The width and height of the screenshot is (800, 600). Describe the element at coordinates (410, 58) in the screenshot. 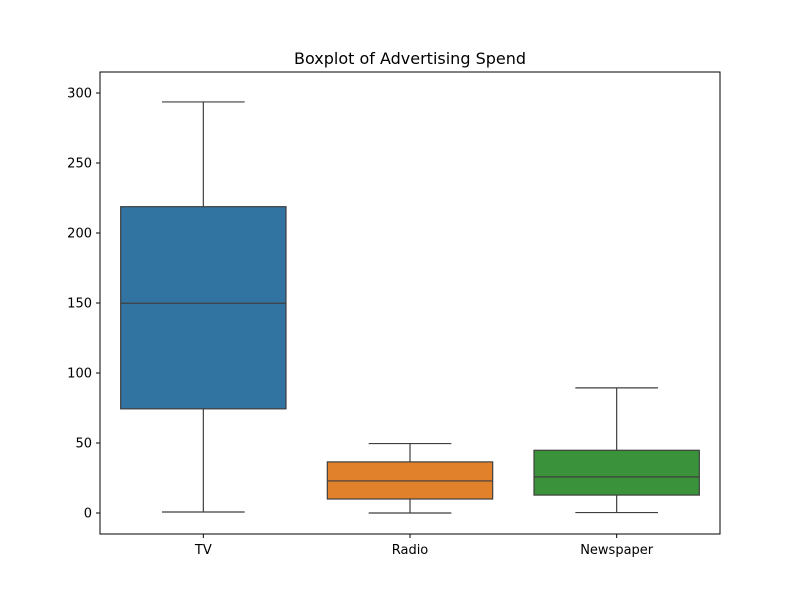

I see `chart-title: Boxplot of Advertising Spend` at that location.